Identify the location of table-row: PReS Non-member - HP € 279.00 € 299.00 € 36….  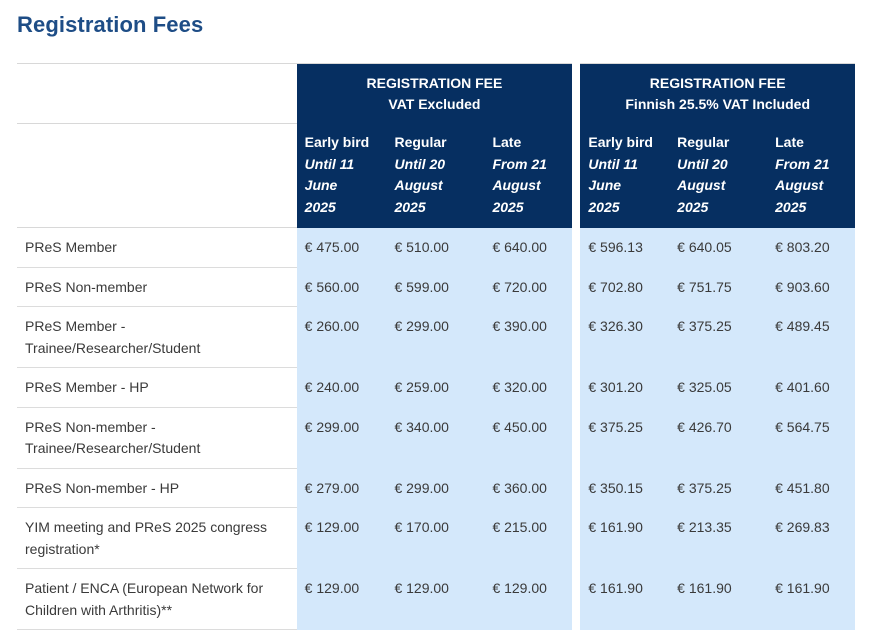
(436, 488).